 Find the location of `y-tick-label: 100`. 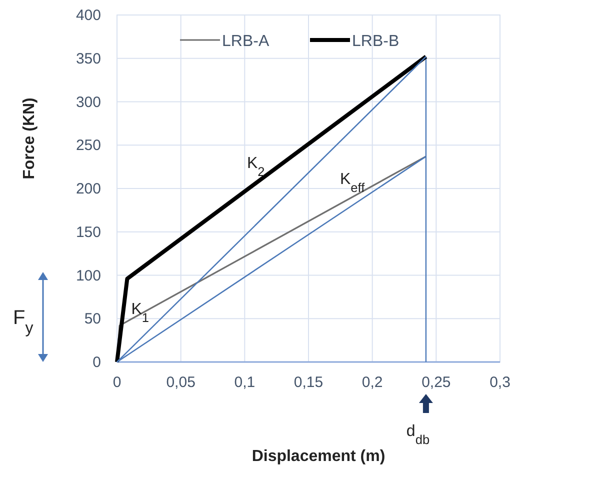

y-tick-label: 100 is located at coordinates (88, 275).